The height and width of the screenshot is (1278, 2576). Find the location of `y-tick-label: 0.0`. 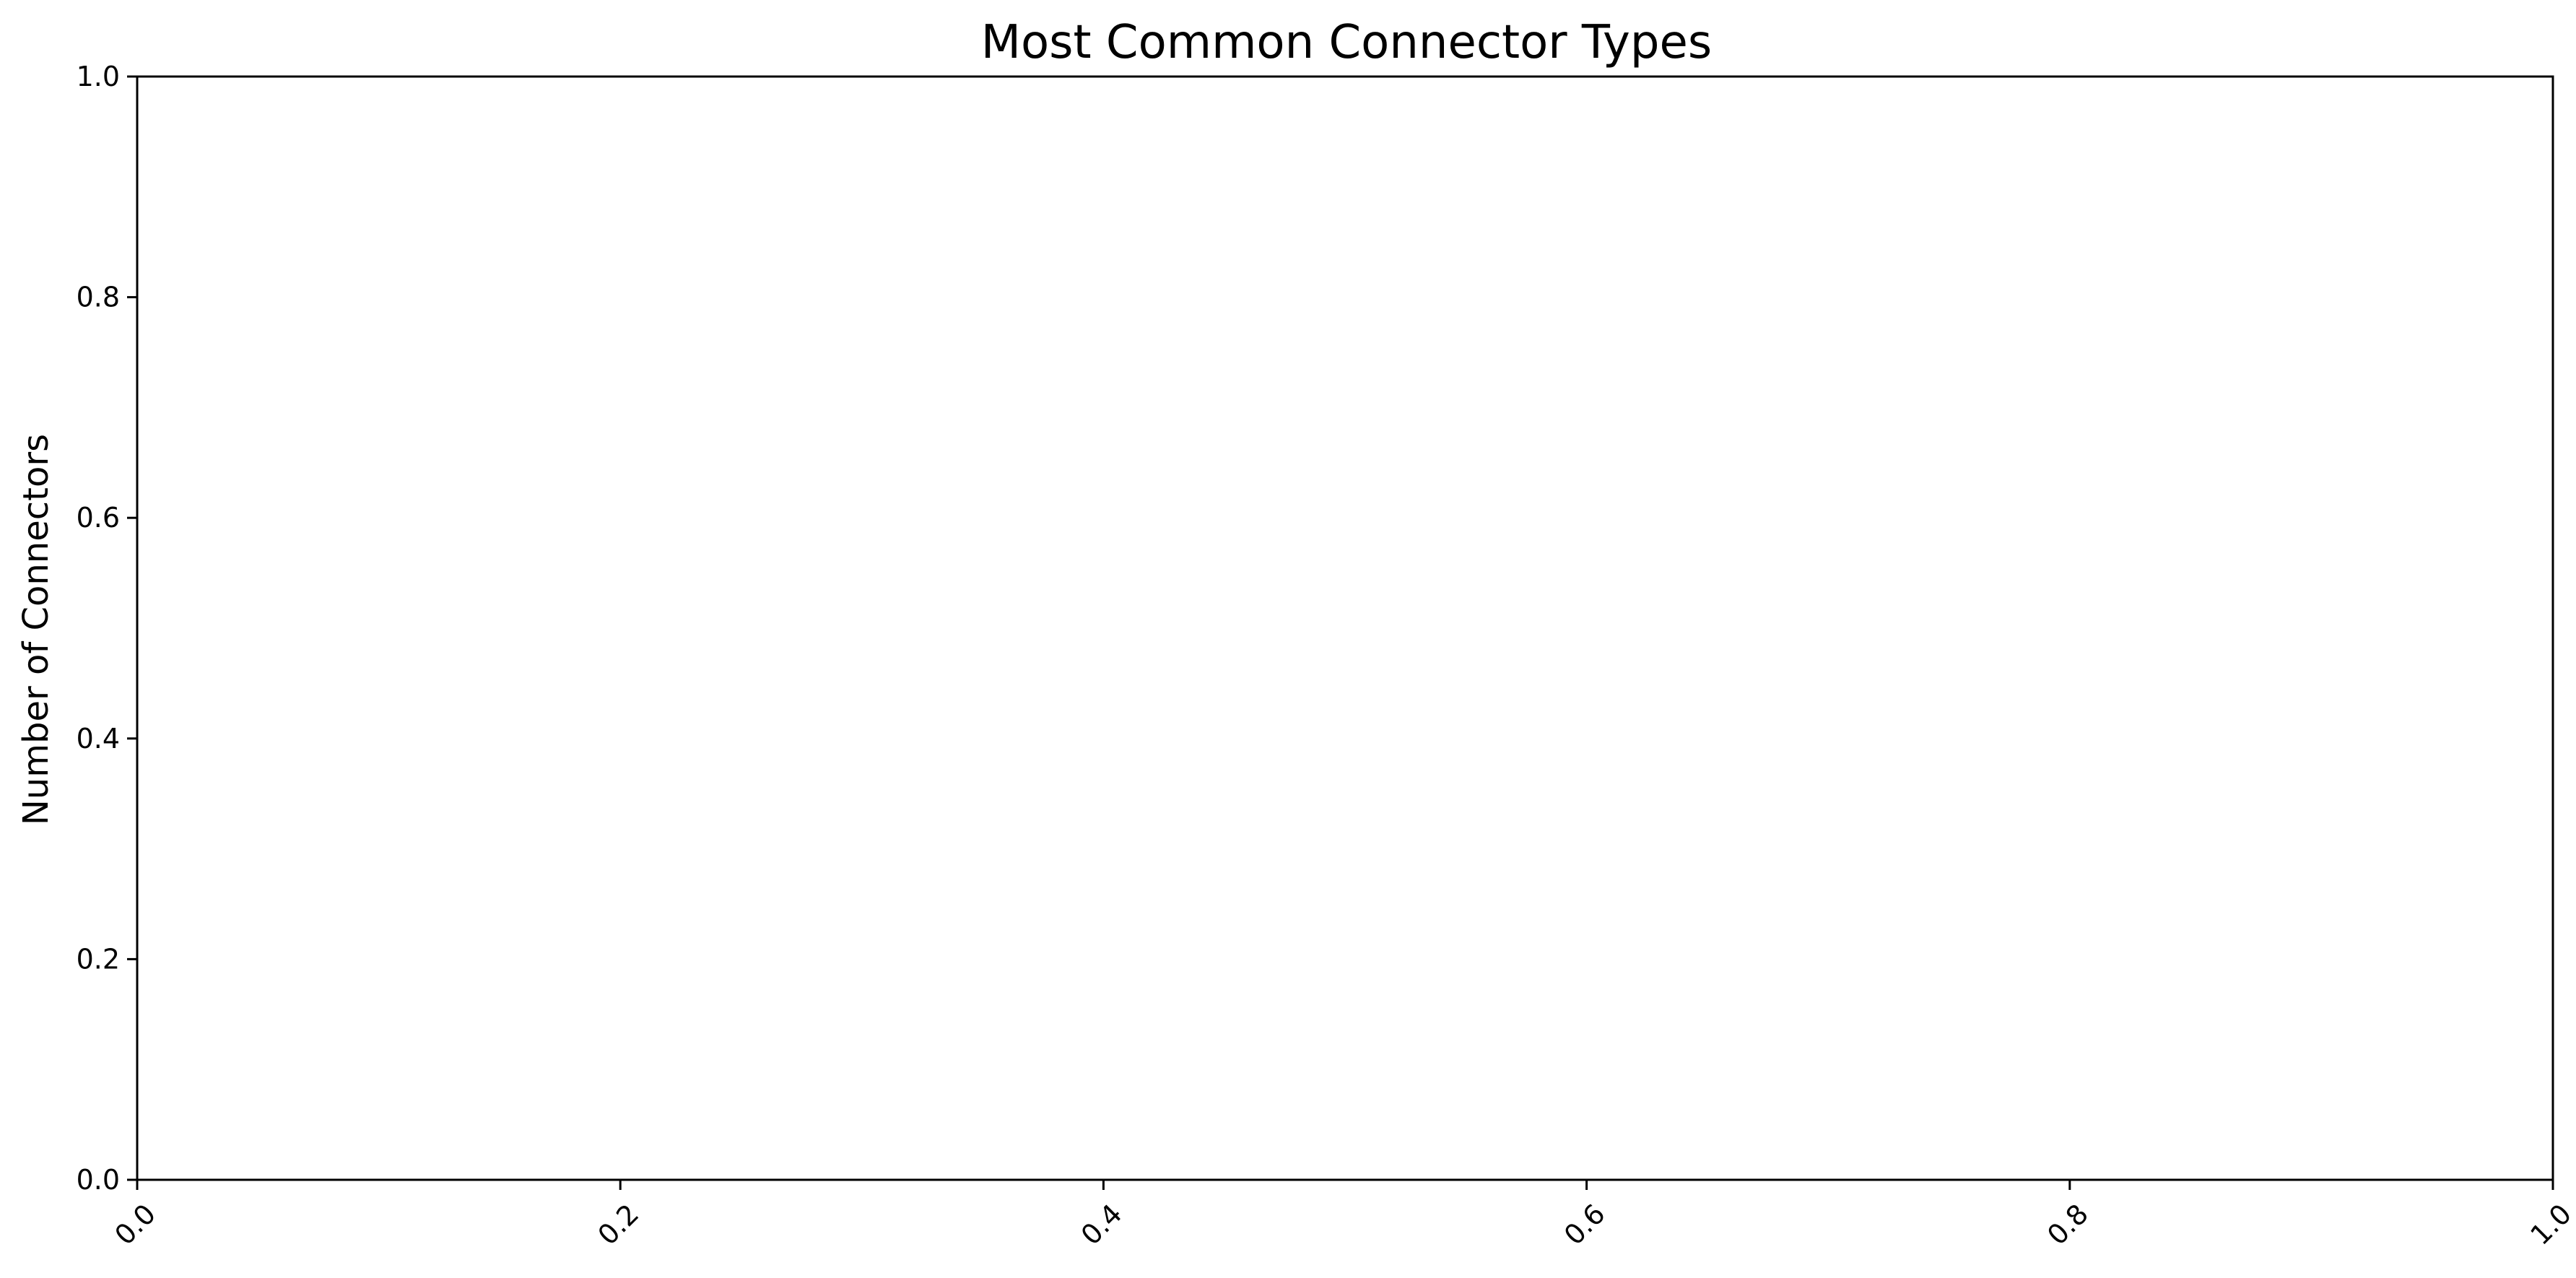

y-tick-label: 0.0 is located at coordinates (98, 1180).